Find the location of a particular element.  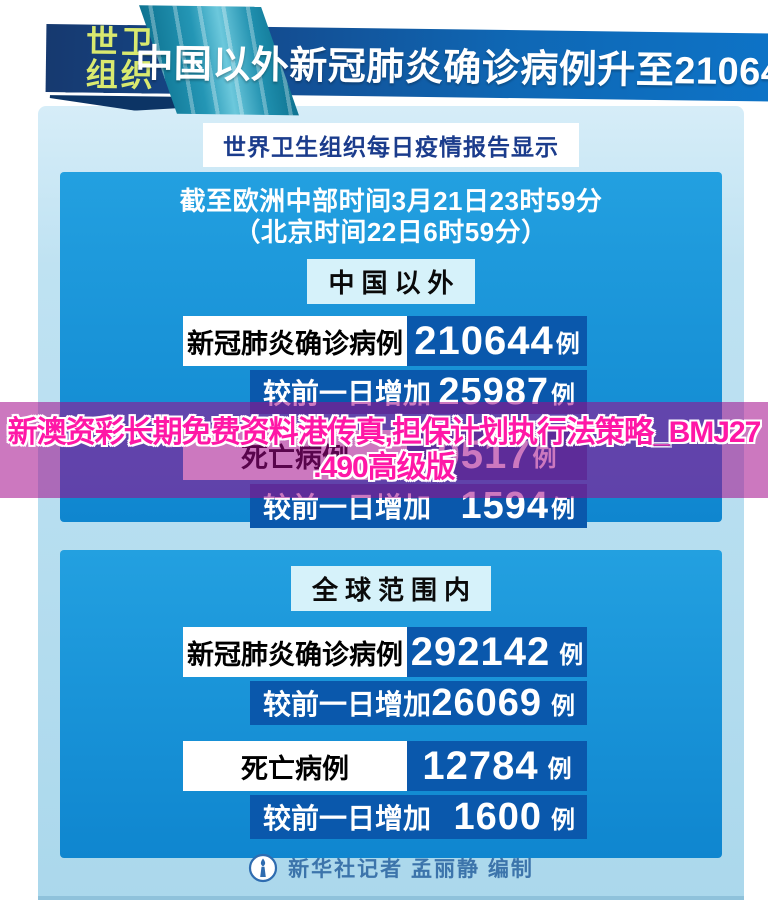

stat-value: 1600 例 is located at coordinates (514, 817).